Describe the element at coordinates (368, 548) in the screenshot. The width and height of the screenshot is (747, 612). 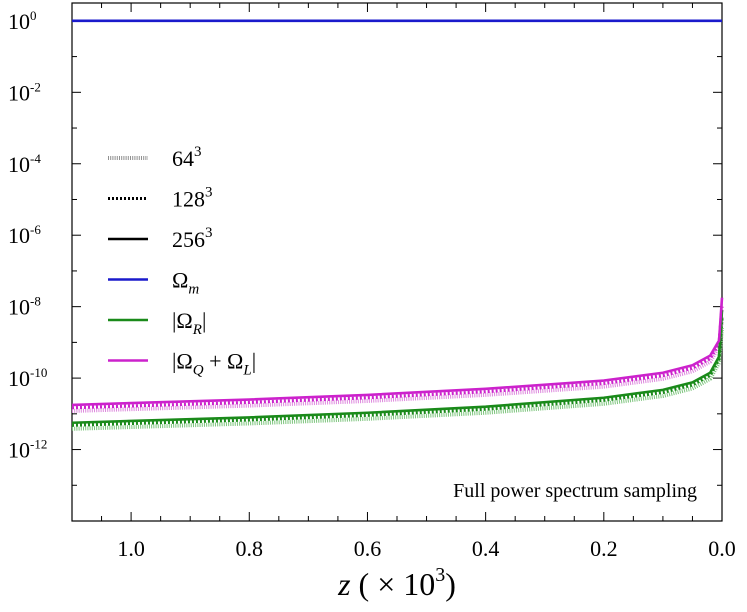
I see `x-tick-label: 0.6` at that location.